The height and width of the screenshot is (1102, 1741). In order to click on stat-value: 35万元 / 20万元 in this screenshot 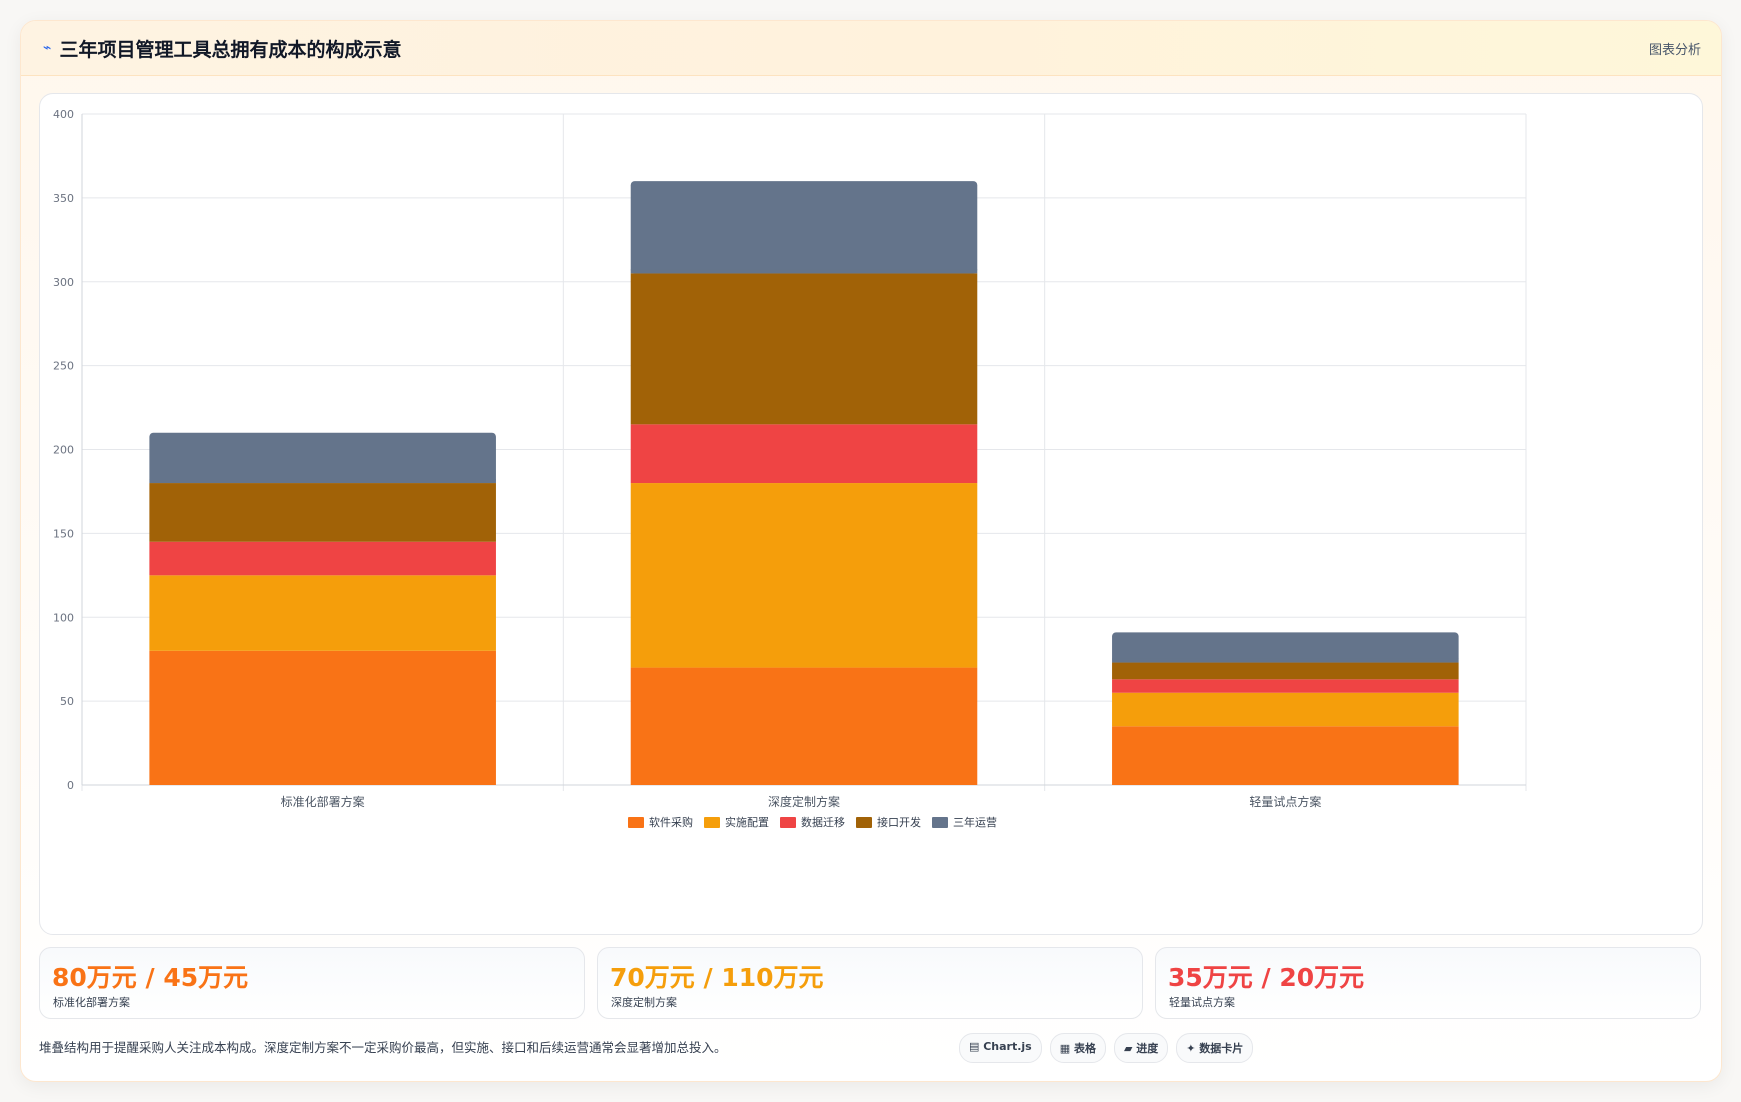, I will do `click(1266, 977)`.